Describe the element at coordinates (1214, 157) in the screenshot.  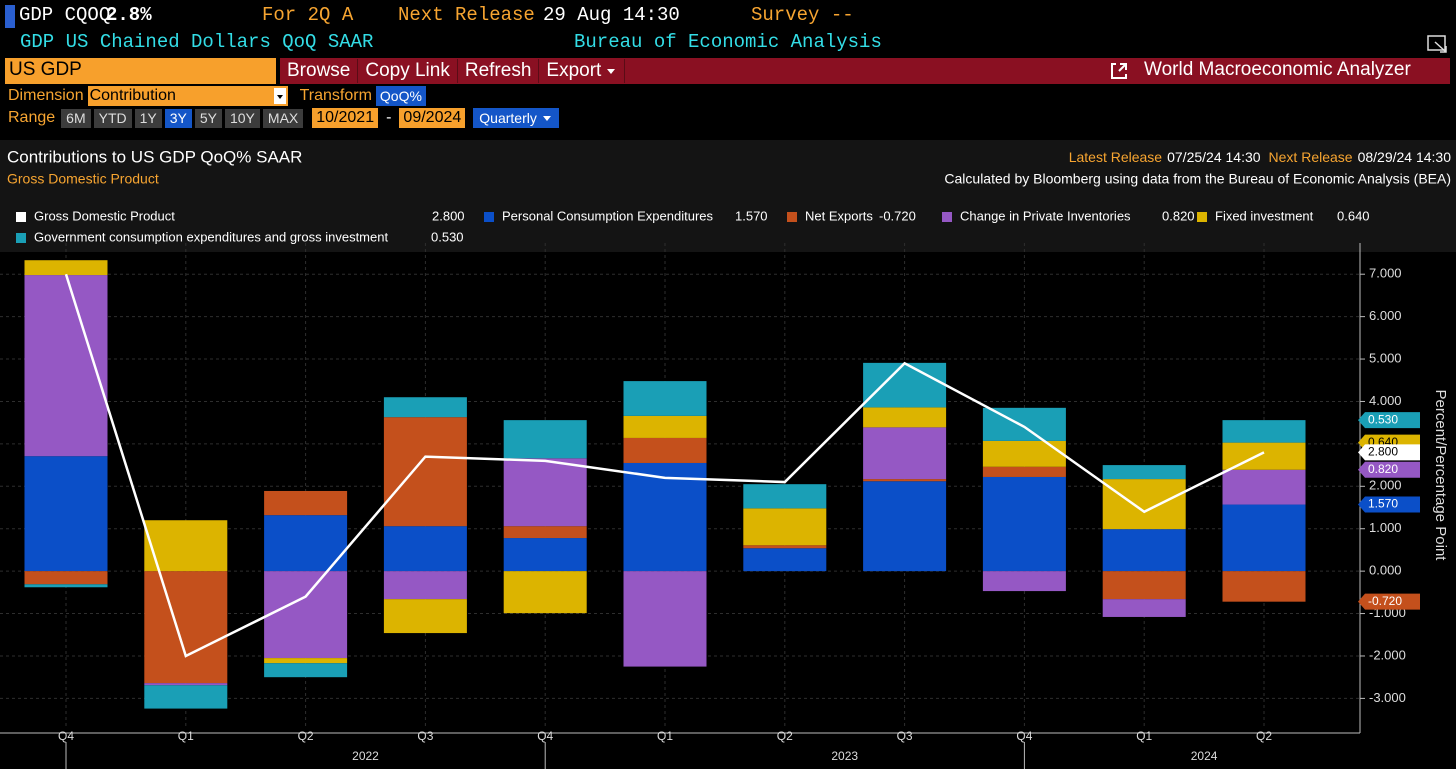
I see `latest-release: 07/25/24 14:30` at that location.